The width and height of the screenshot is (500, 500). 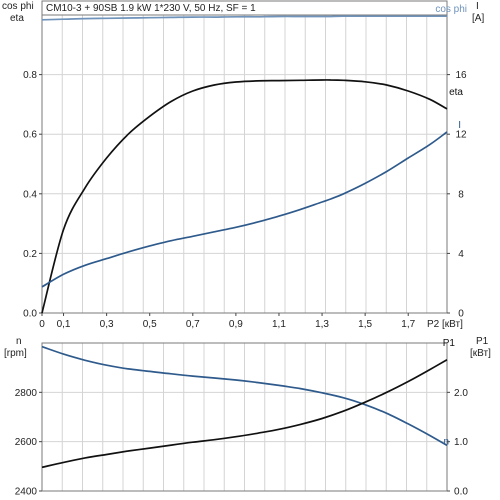 What do you see at coordinates (459, 125) in the screenshot?
I see `series-label-i: I` at bounding box center [459, 125].